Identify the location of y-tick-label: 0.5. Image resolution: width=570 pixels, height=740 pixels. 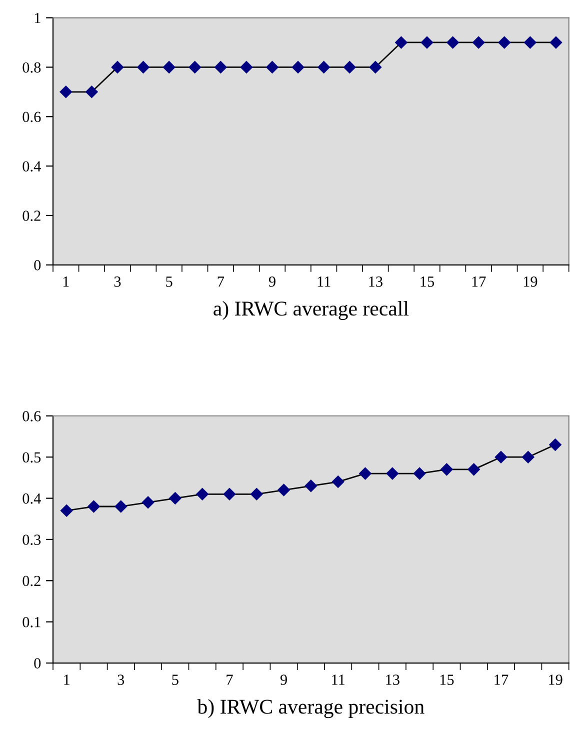
(31, 457).